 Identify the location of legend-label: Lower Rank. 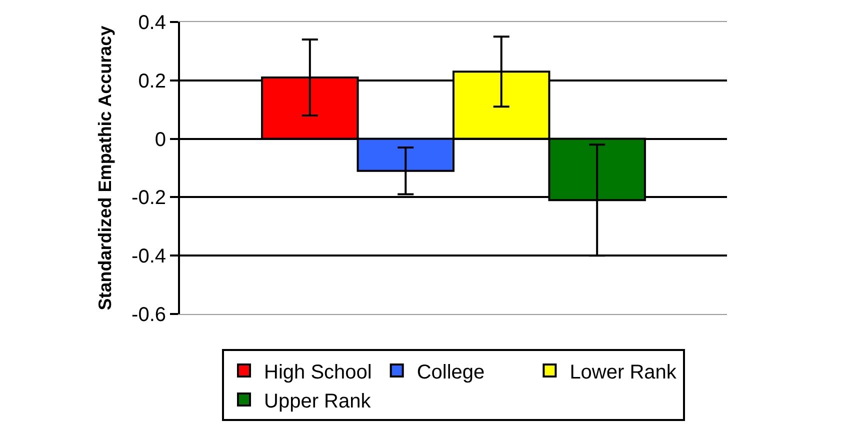
(624, 372).